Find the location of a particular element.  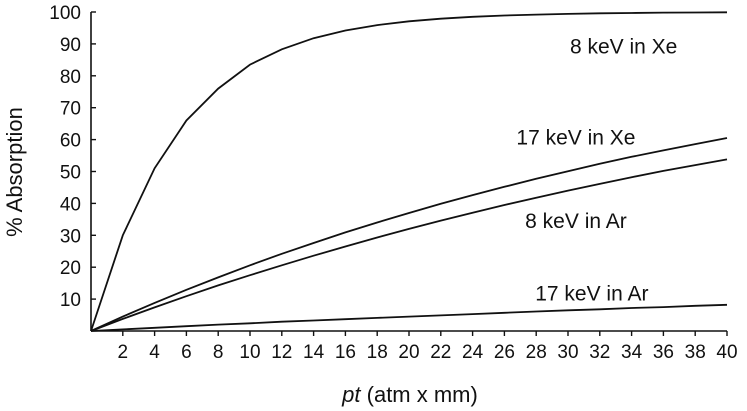

y-tick-label: 60 is located at coordinates (70, 141).